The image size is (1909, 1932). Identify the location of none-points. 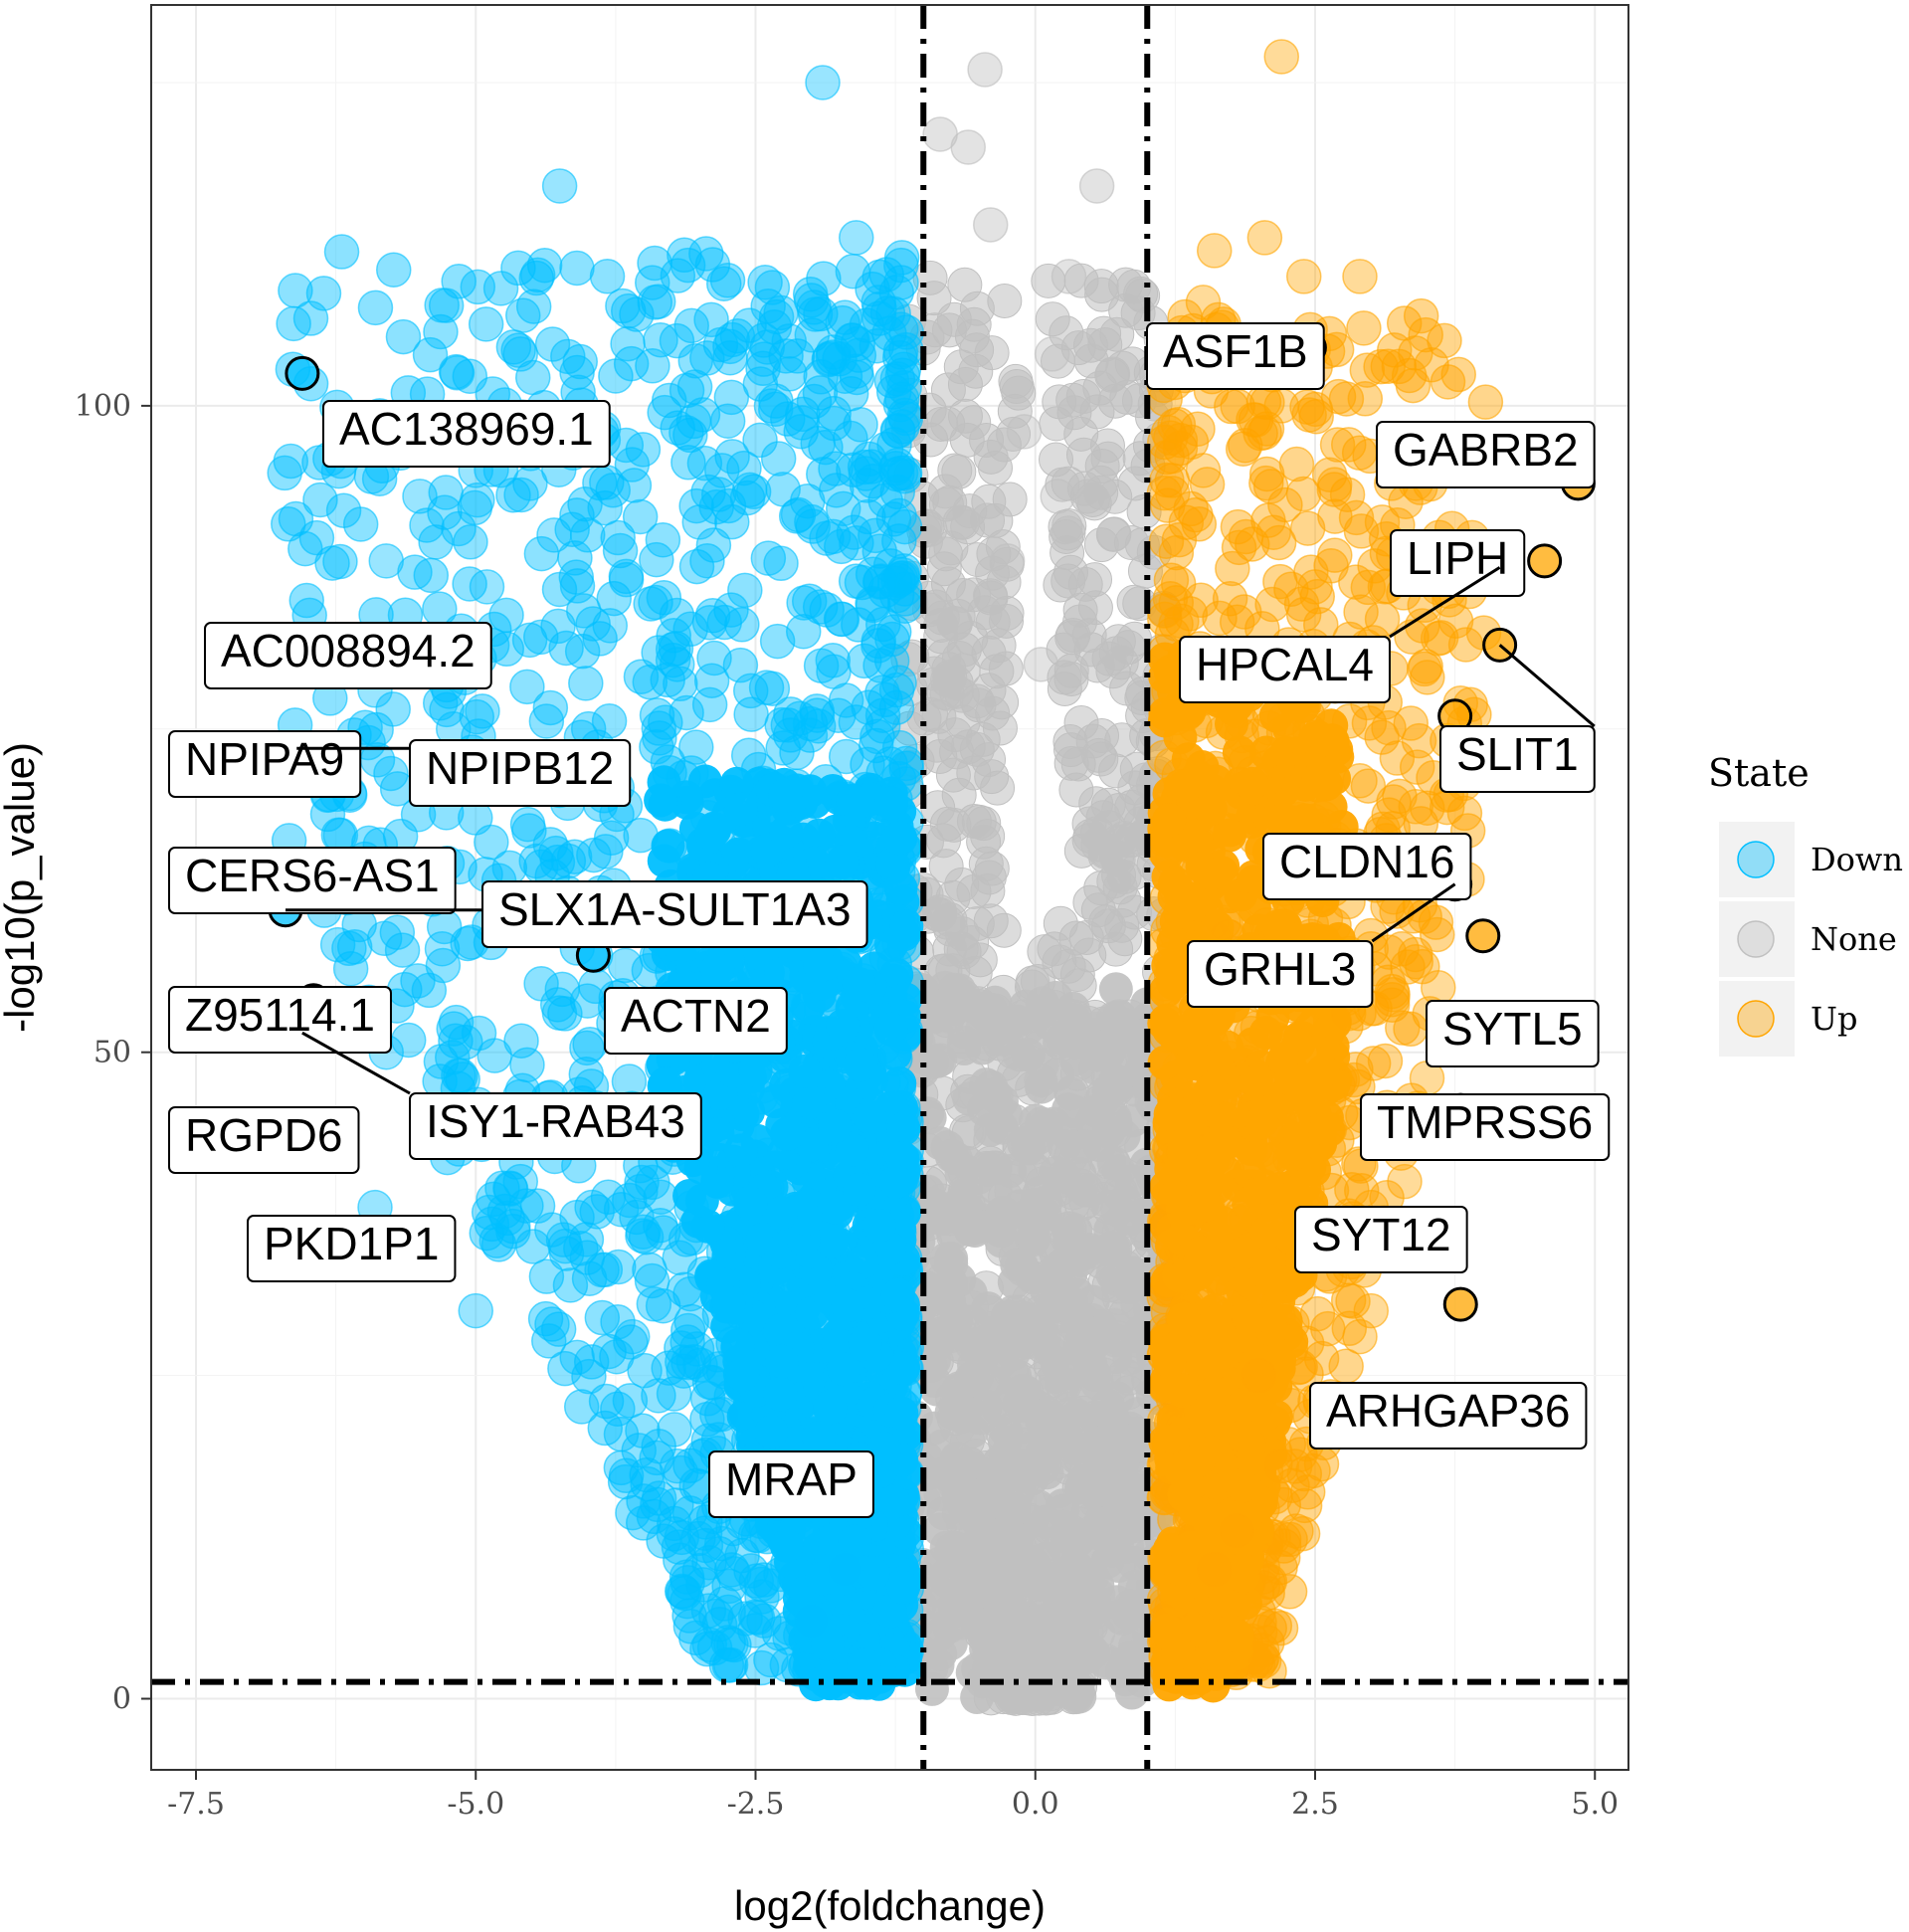
(1035, 988).